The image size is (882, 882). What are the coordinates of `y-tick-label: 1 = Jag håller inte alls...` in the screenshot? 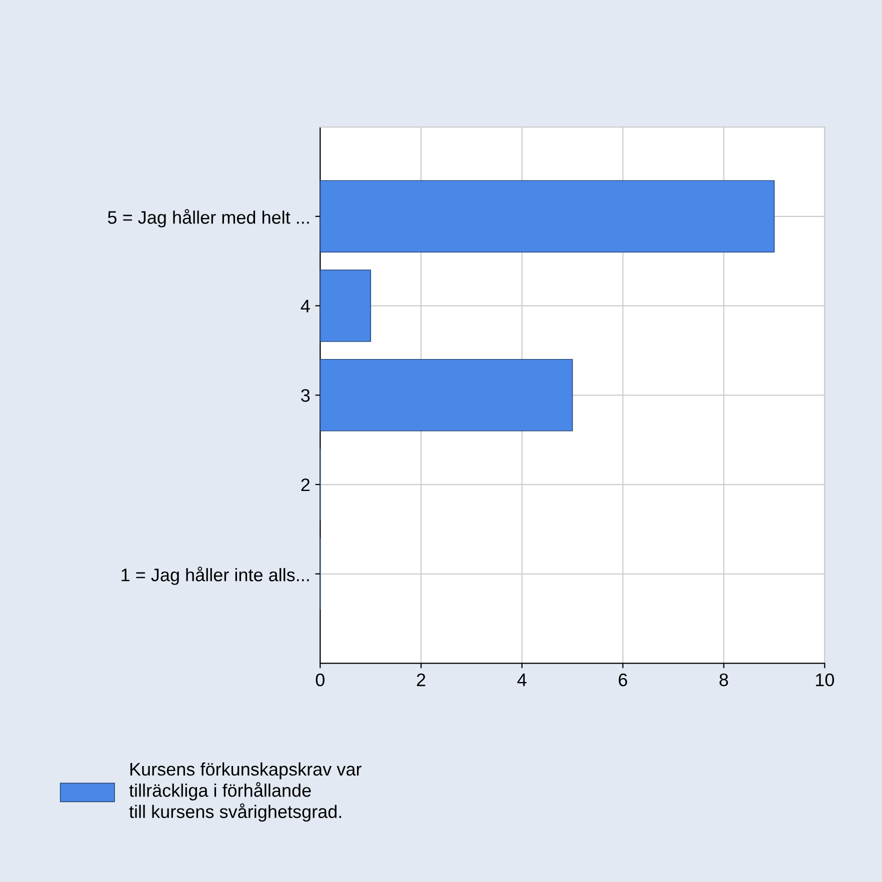 It's located at (215, 575).